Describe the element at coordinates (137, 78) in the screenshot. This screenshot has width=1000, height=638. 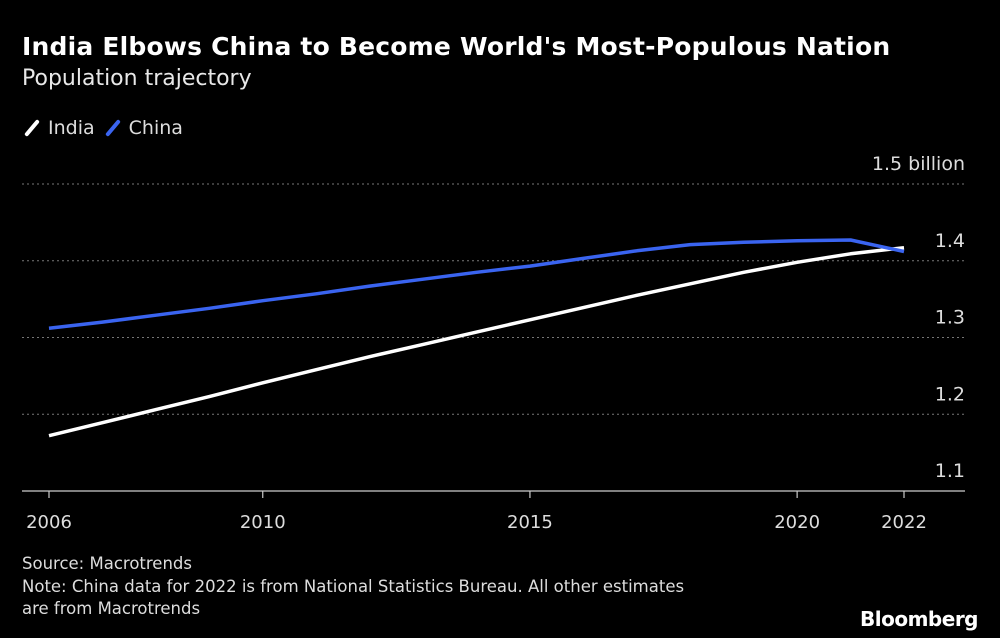
I see `chart-subtitle: Population trajectory` at that location.